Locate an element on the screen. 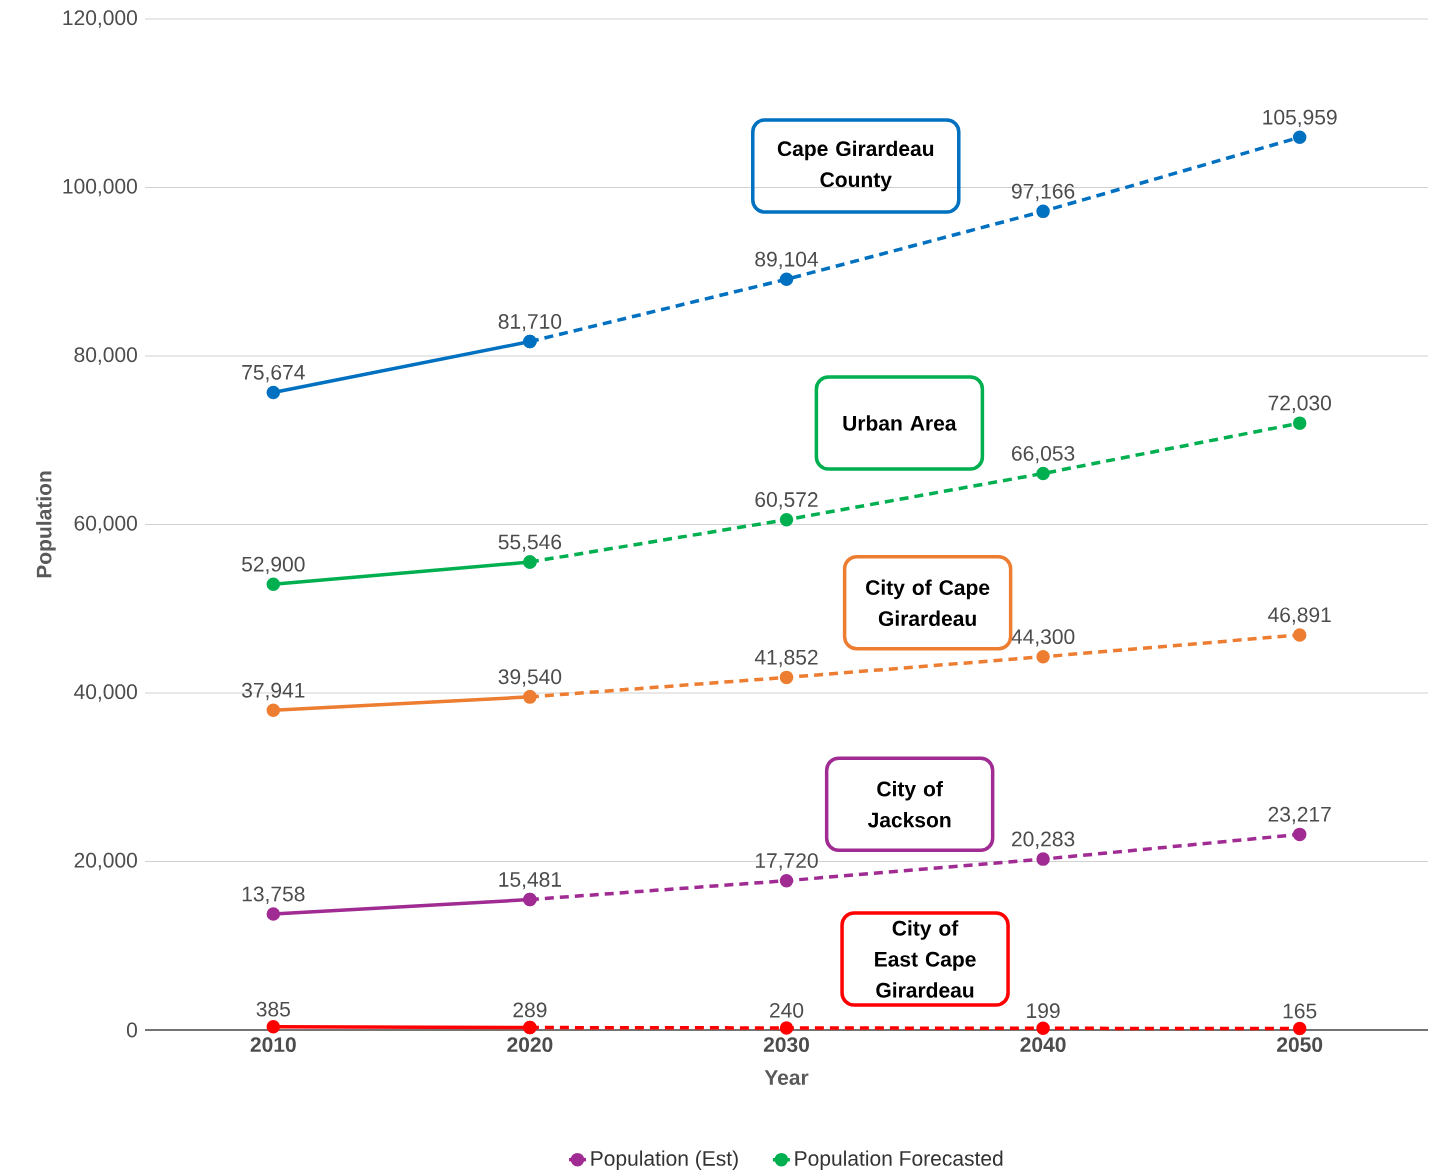 The height and width of the screenshot is (1173, 1436). data-label: 15,481 is located at coordinates (530, 881).